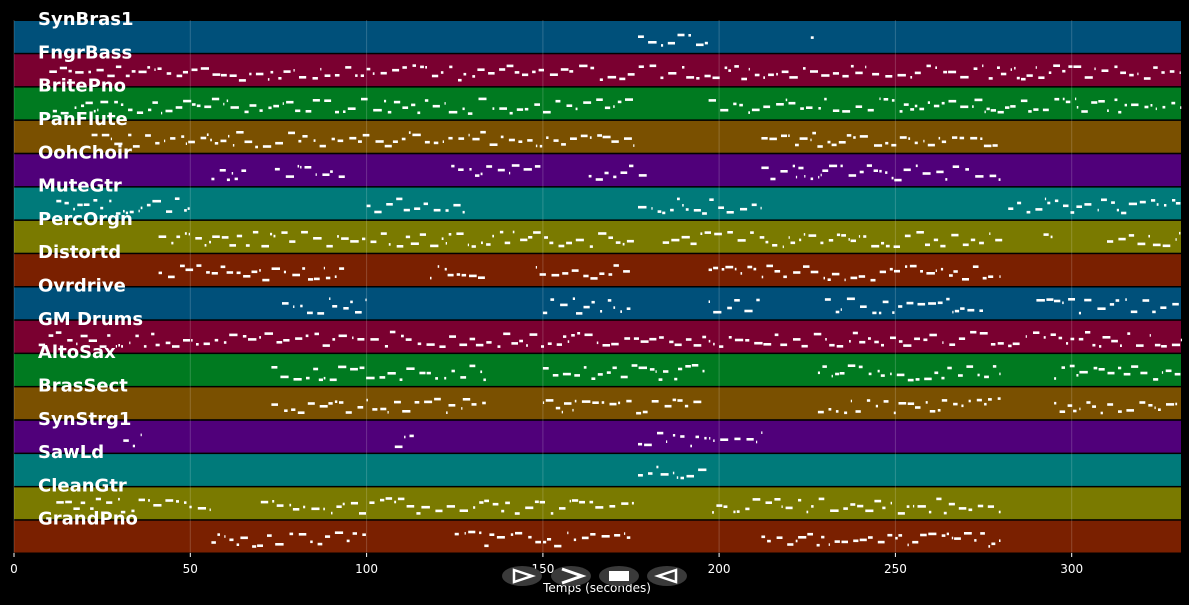  What do you see at coordinates (730, 306) in the screenshot?
I see `track-notes-ovrdrive` at bounding box center [730, 306].